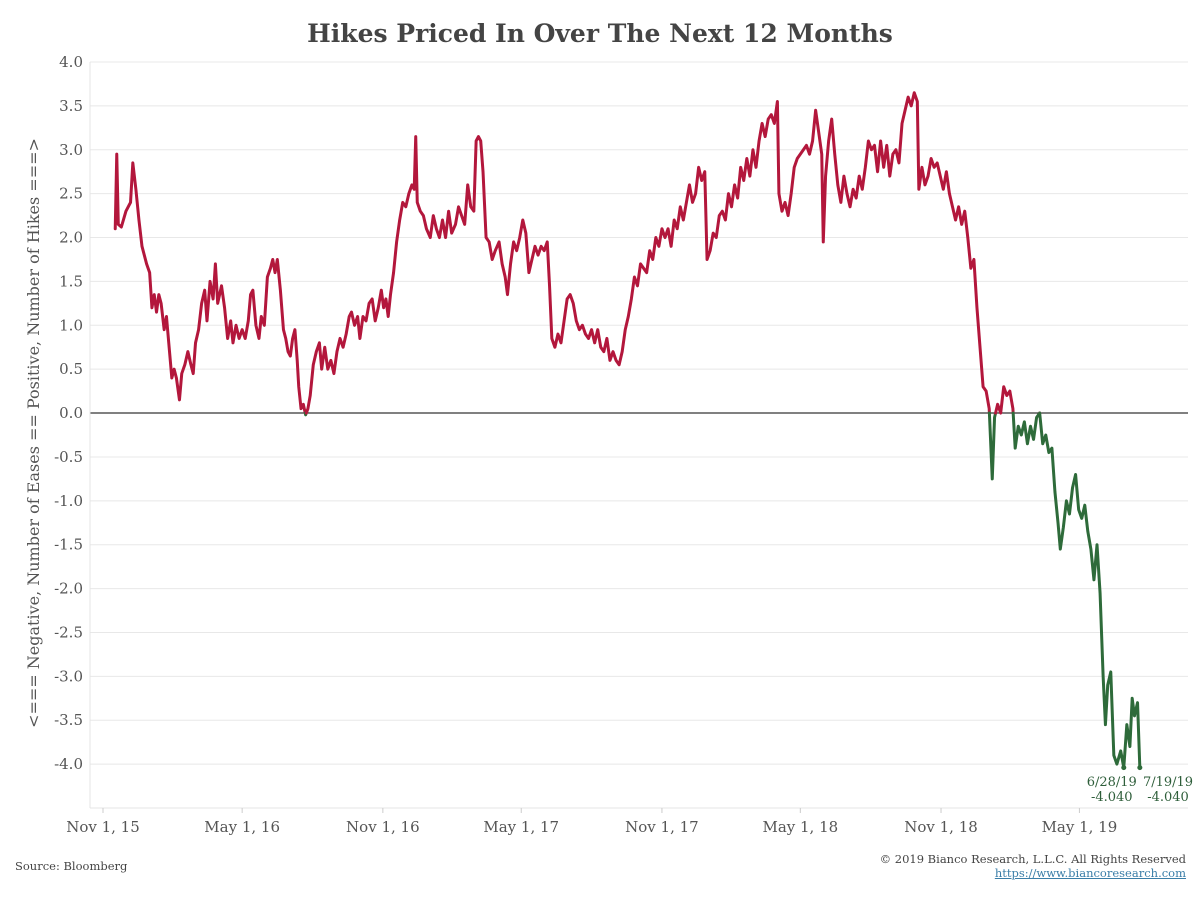  Describe the element at coordinates (1080, 827) in the screenshot. I see `x-tick-label: May 1, 19` at that location.